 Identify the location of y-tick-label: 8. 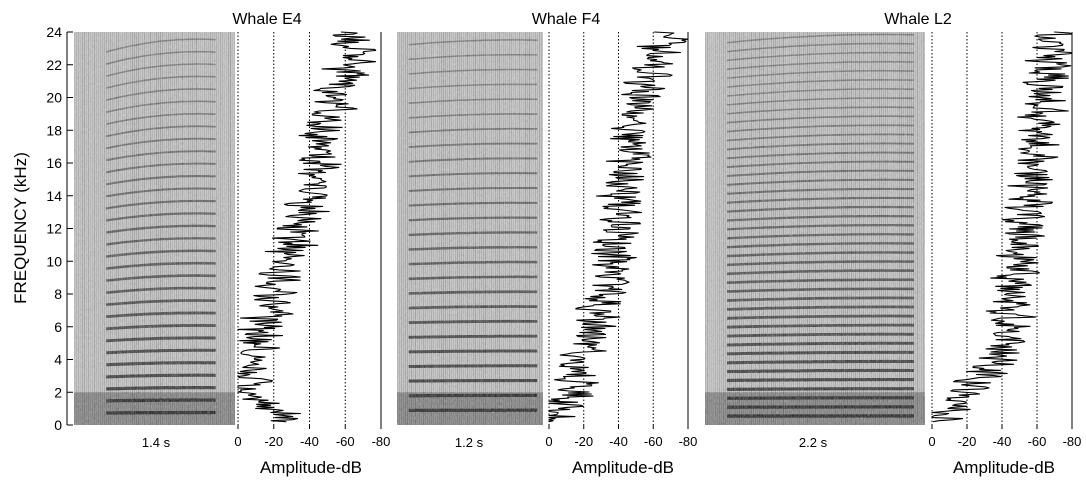
(58, 294).